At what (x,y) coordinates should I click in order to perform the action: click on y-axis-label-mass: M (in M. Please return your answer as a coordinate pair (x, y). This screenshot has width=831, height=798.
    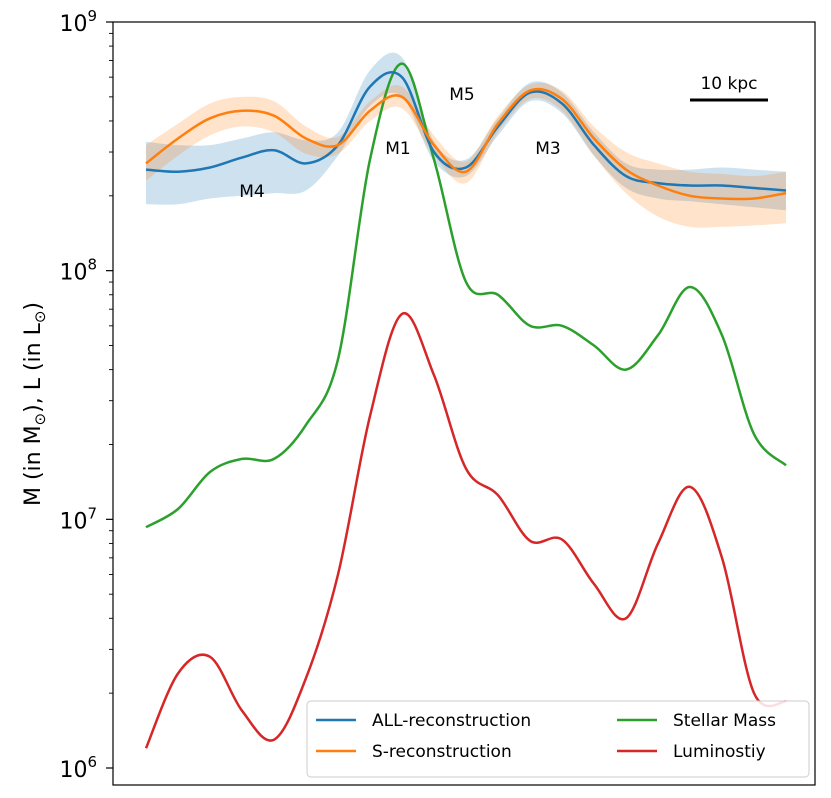
    Looking at the image, I should click on (33, 465).